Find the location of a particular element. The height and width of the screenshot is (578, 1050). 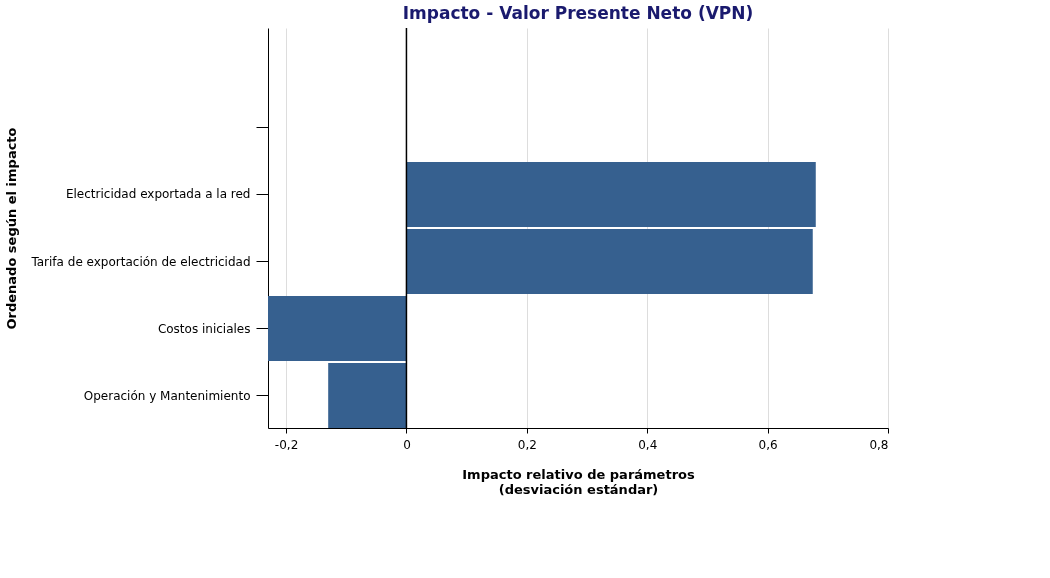

chart-title: Impacto - Valor Presente Neto (VPN) is located at coordinates (578, 13).